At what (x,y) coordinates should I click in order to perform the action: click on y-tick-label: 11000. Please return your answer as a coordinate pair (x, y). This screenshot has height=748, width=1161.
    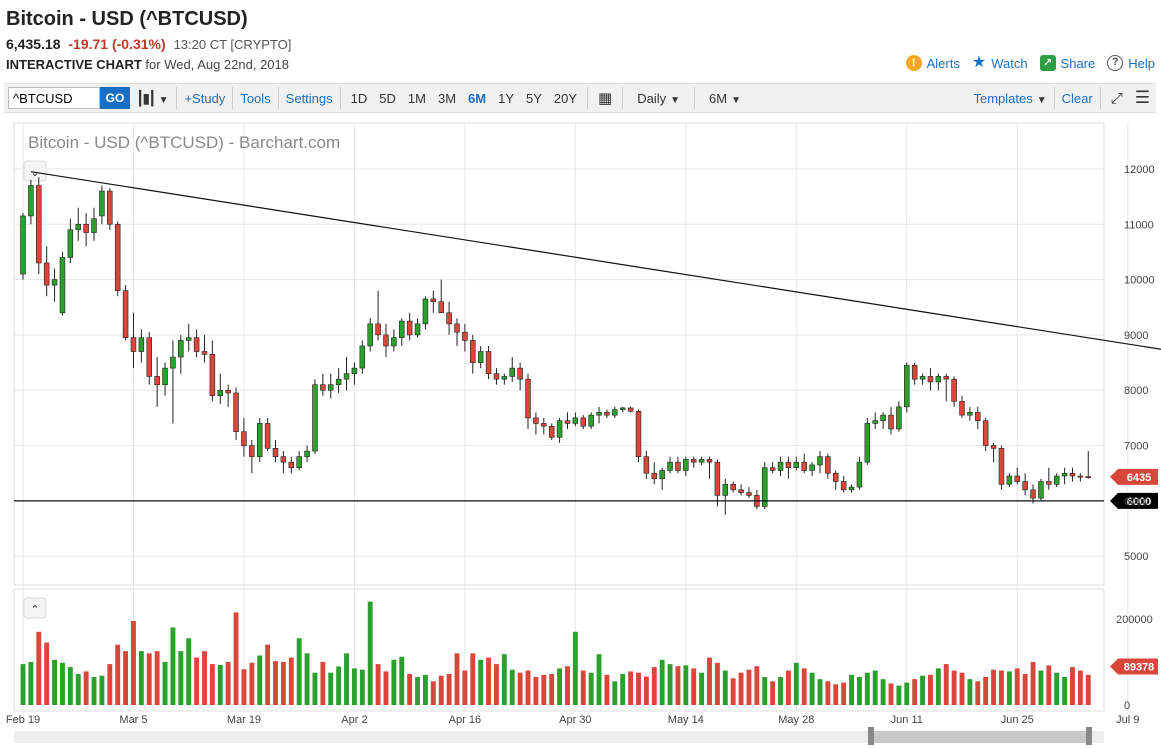
    Looking at the image, I should click on (1139, 225).